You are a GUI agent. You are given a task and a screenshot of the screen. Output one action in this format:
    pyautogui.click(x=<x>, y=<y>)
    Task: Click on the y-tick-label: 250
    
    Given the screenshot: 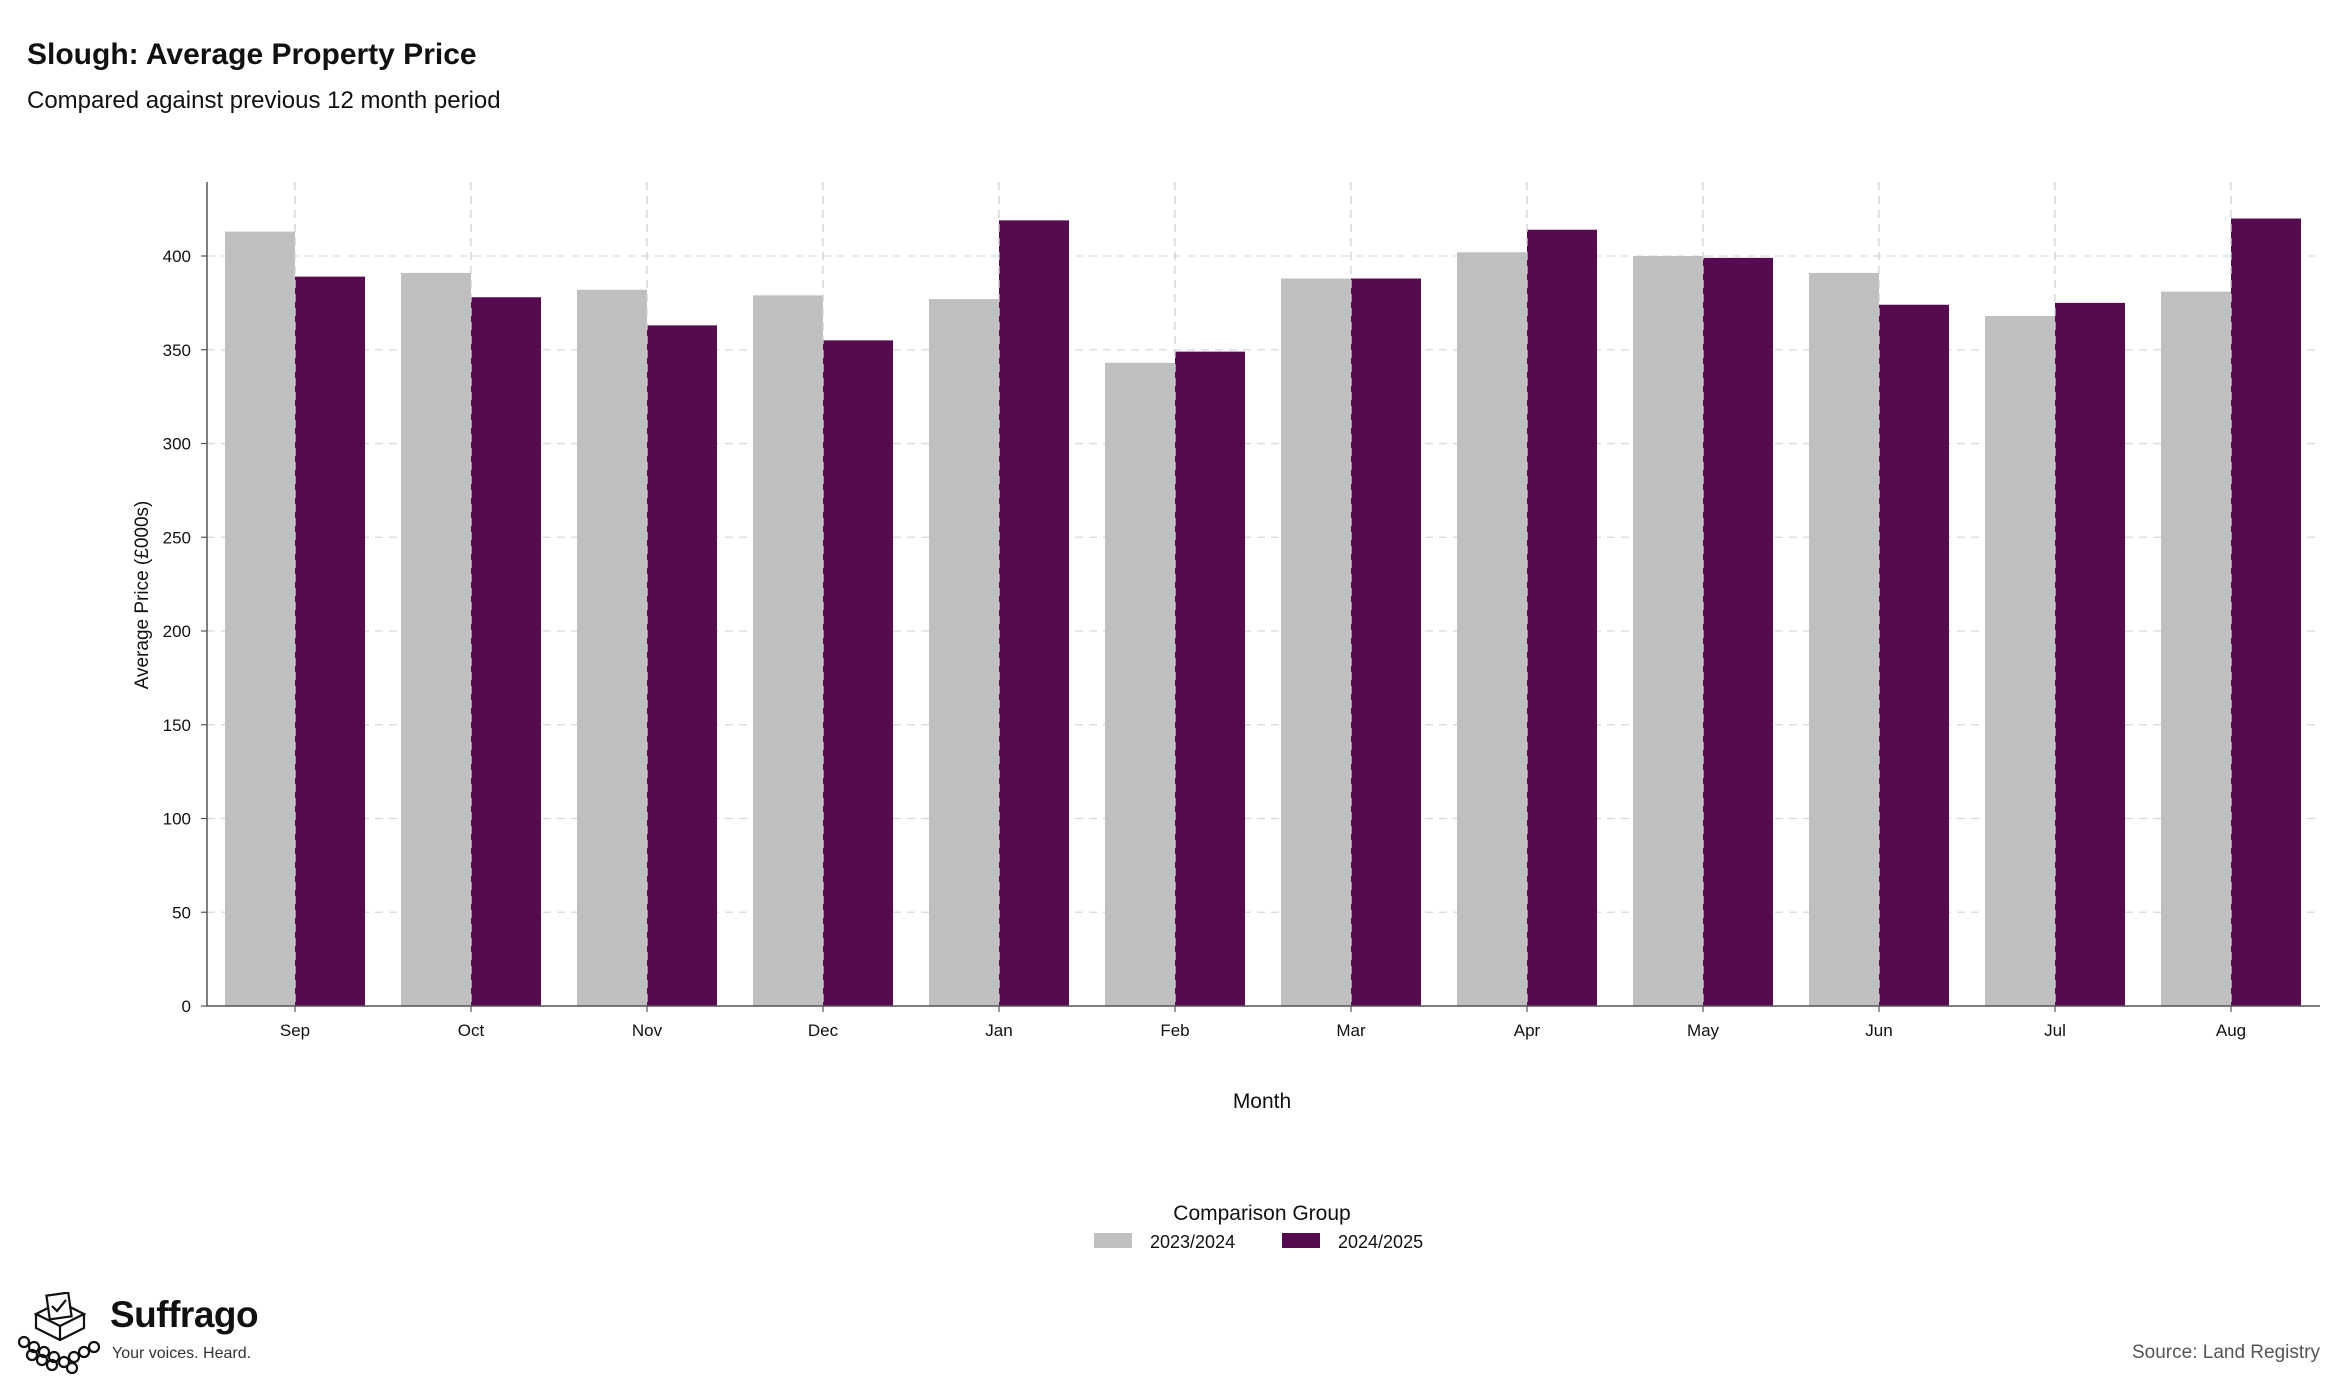 What is the action you would take?
    pyautogui.click(x=177, y=537)
    